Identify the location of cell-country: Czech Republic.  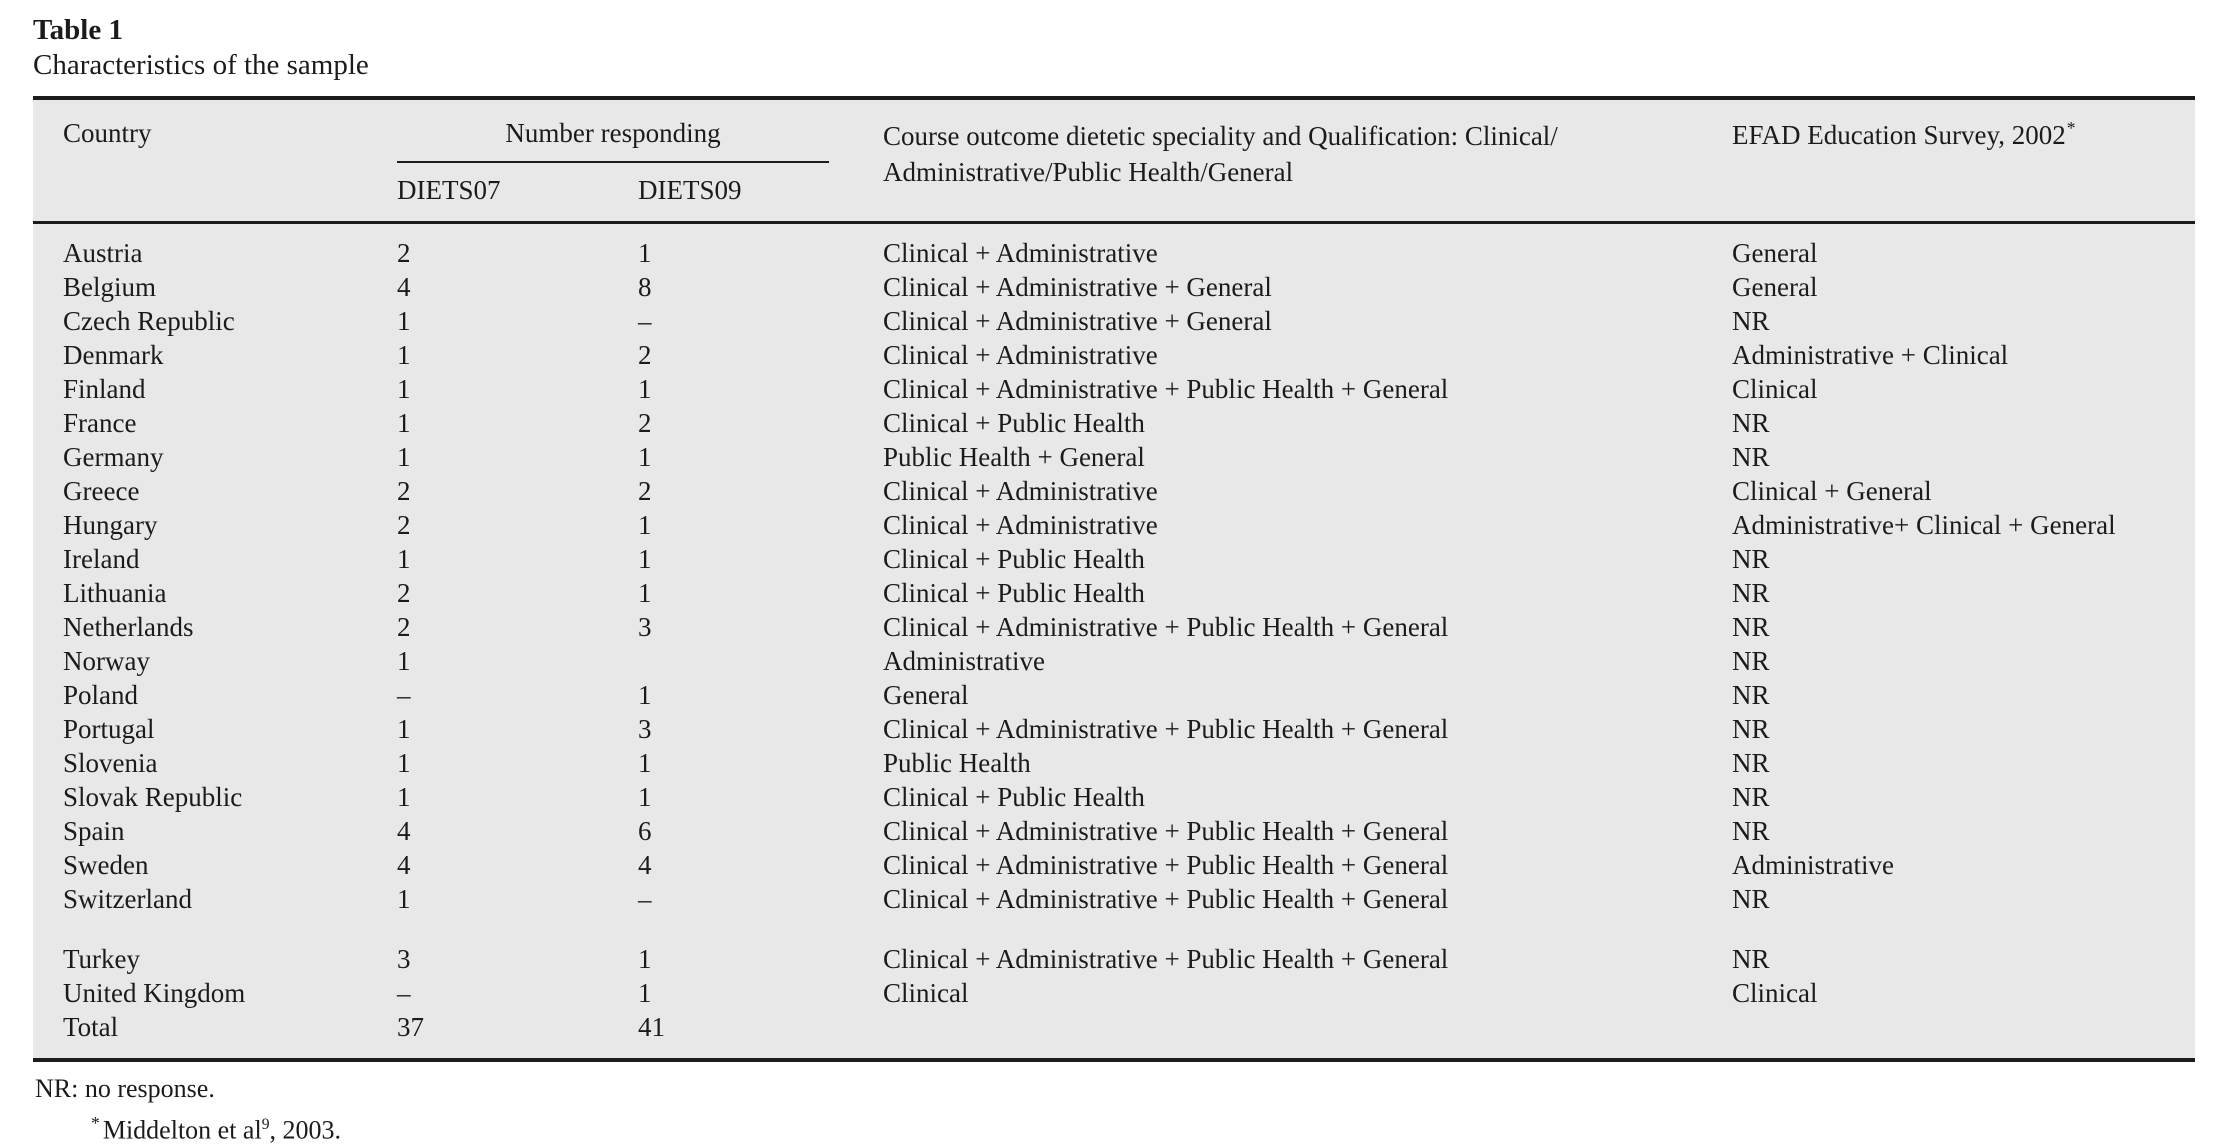
(149, 321).